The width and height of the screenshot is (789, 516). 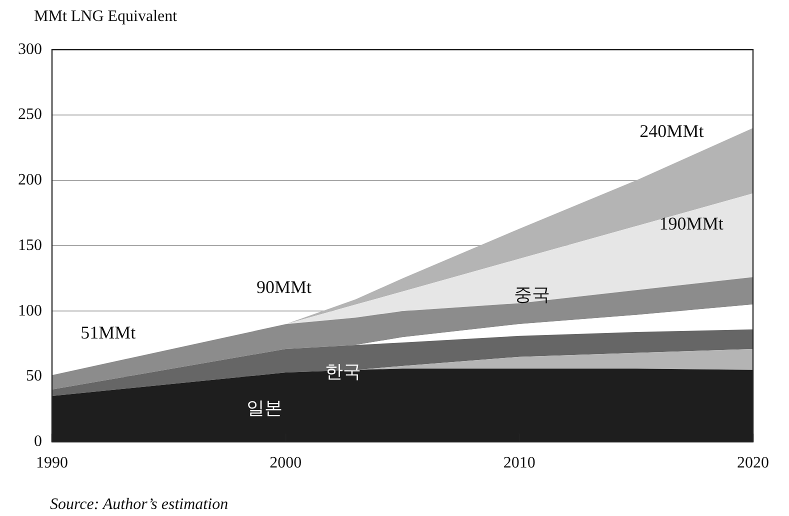 I want to click on x-tick-label: 1990, so click(x=52, y=463).